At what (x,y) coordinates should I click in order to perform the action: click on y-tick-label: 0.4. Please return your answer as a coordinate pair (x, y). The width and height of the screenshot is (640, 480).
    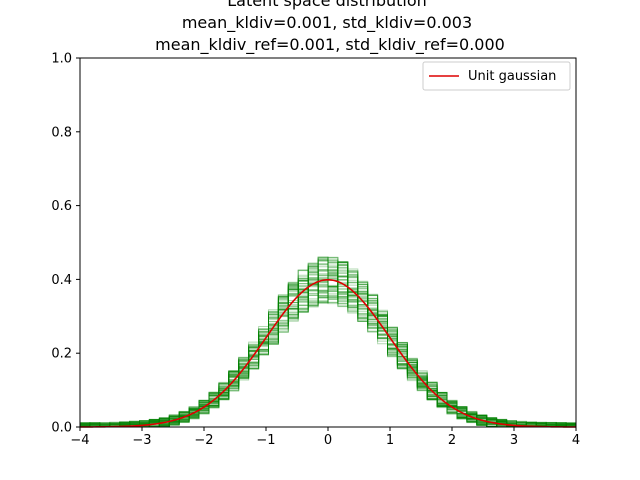
    Looking at the image, I should click on (61, 280).